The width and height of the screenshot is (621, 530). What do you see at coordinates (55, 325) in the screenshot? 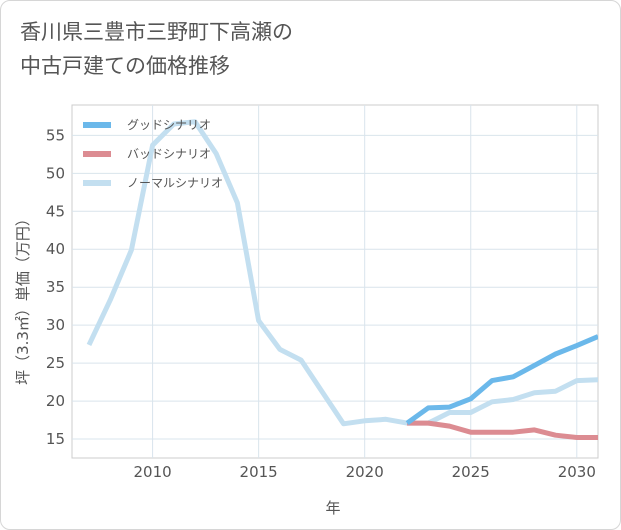
I see `y-tick-label: 30` at bounding box center [55, 325].